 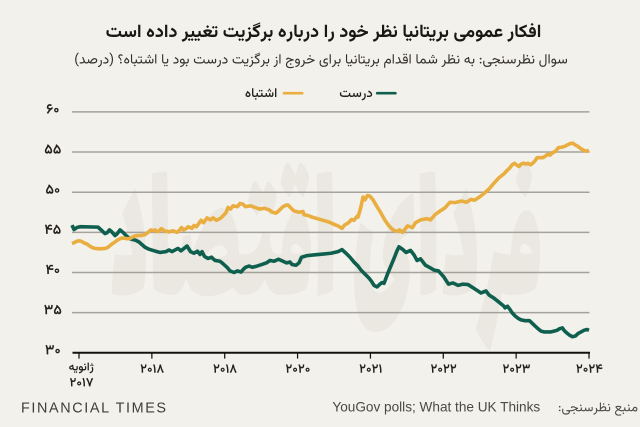 I want to click on svg-text:YouGov polls; What the UK Thin: YouGov polls; What the UK Thinks, so click(x=436, y=407).